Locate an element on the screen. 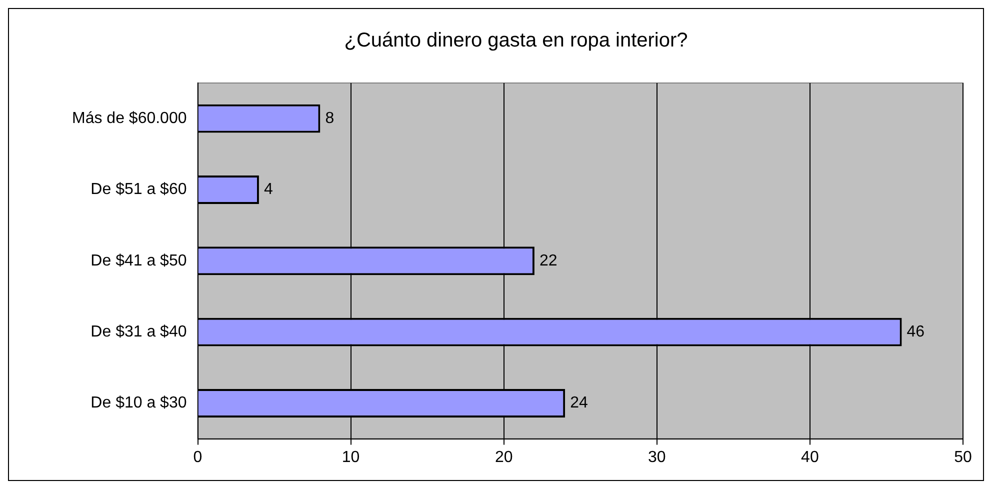  y-tick-label: De $10 a $30 is located at coordinates (138, 403).